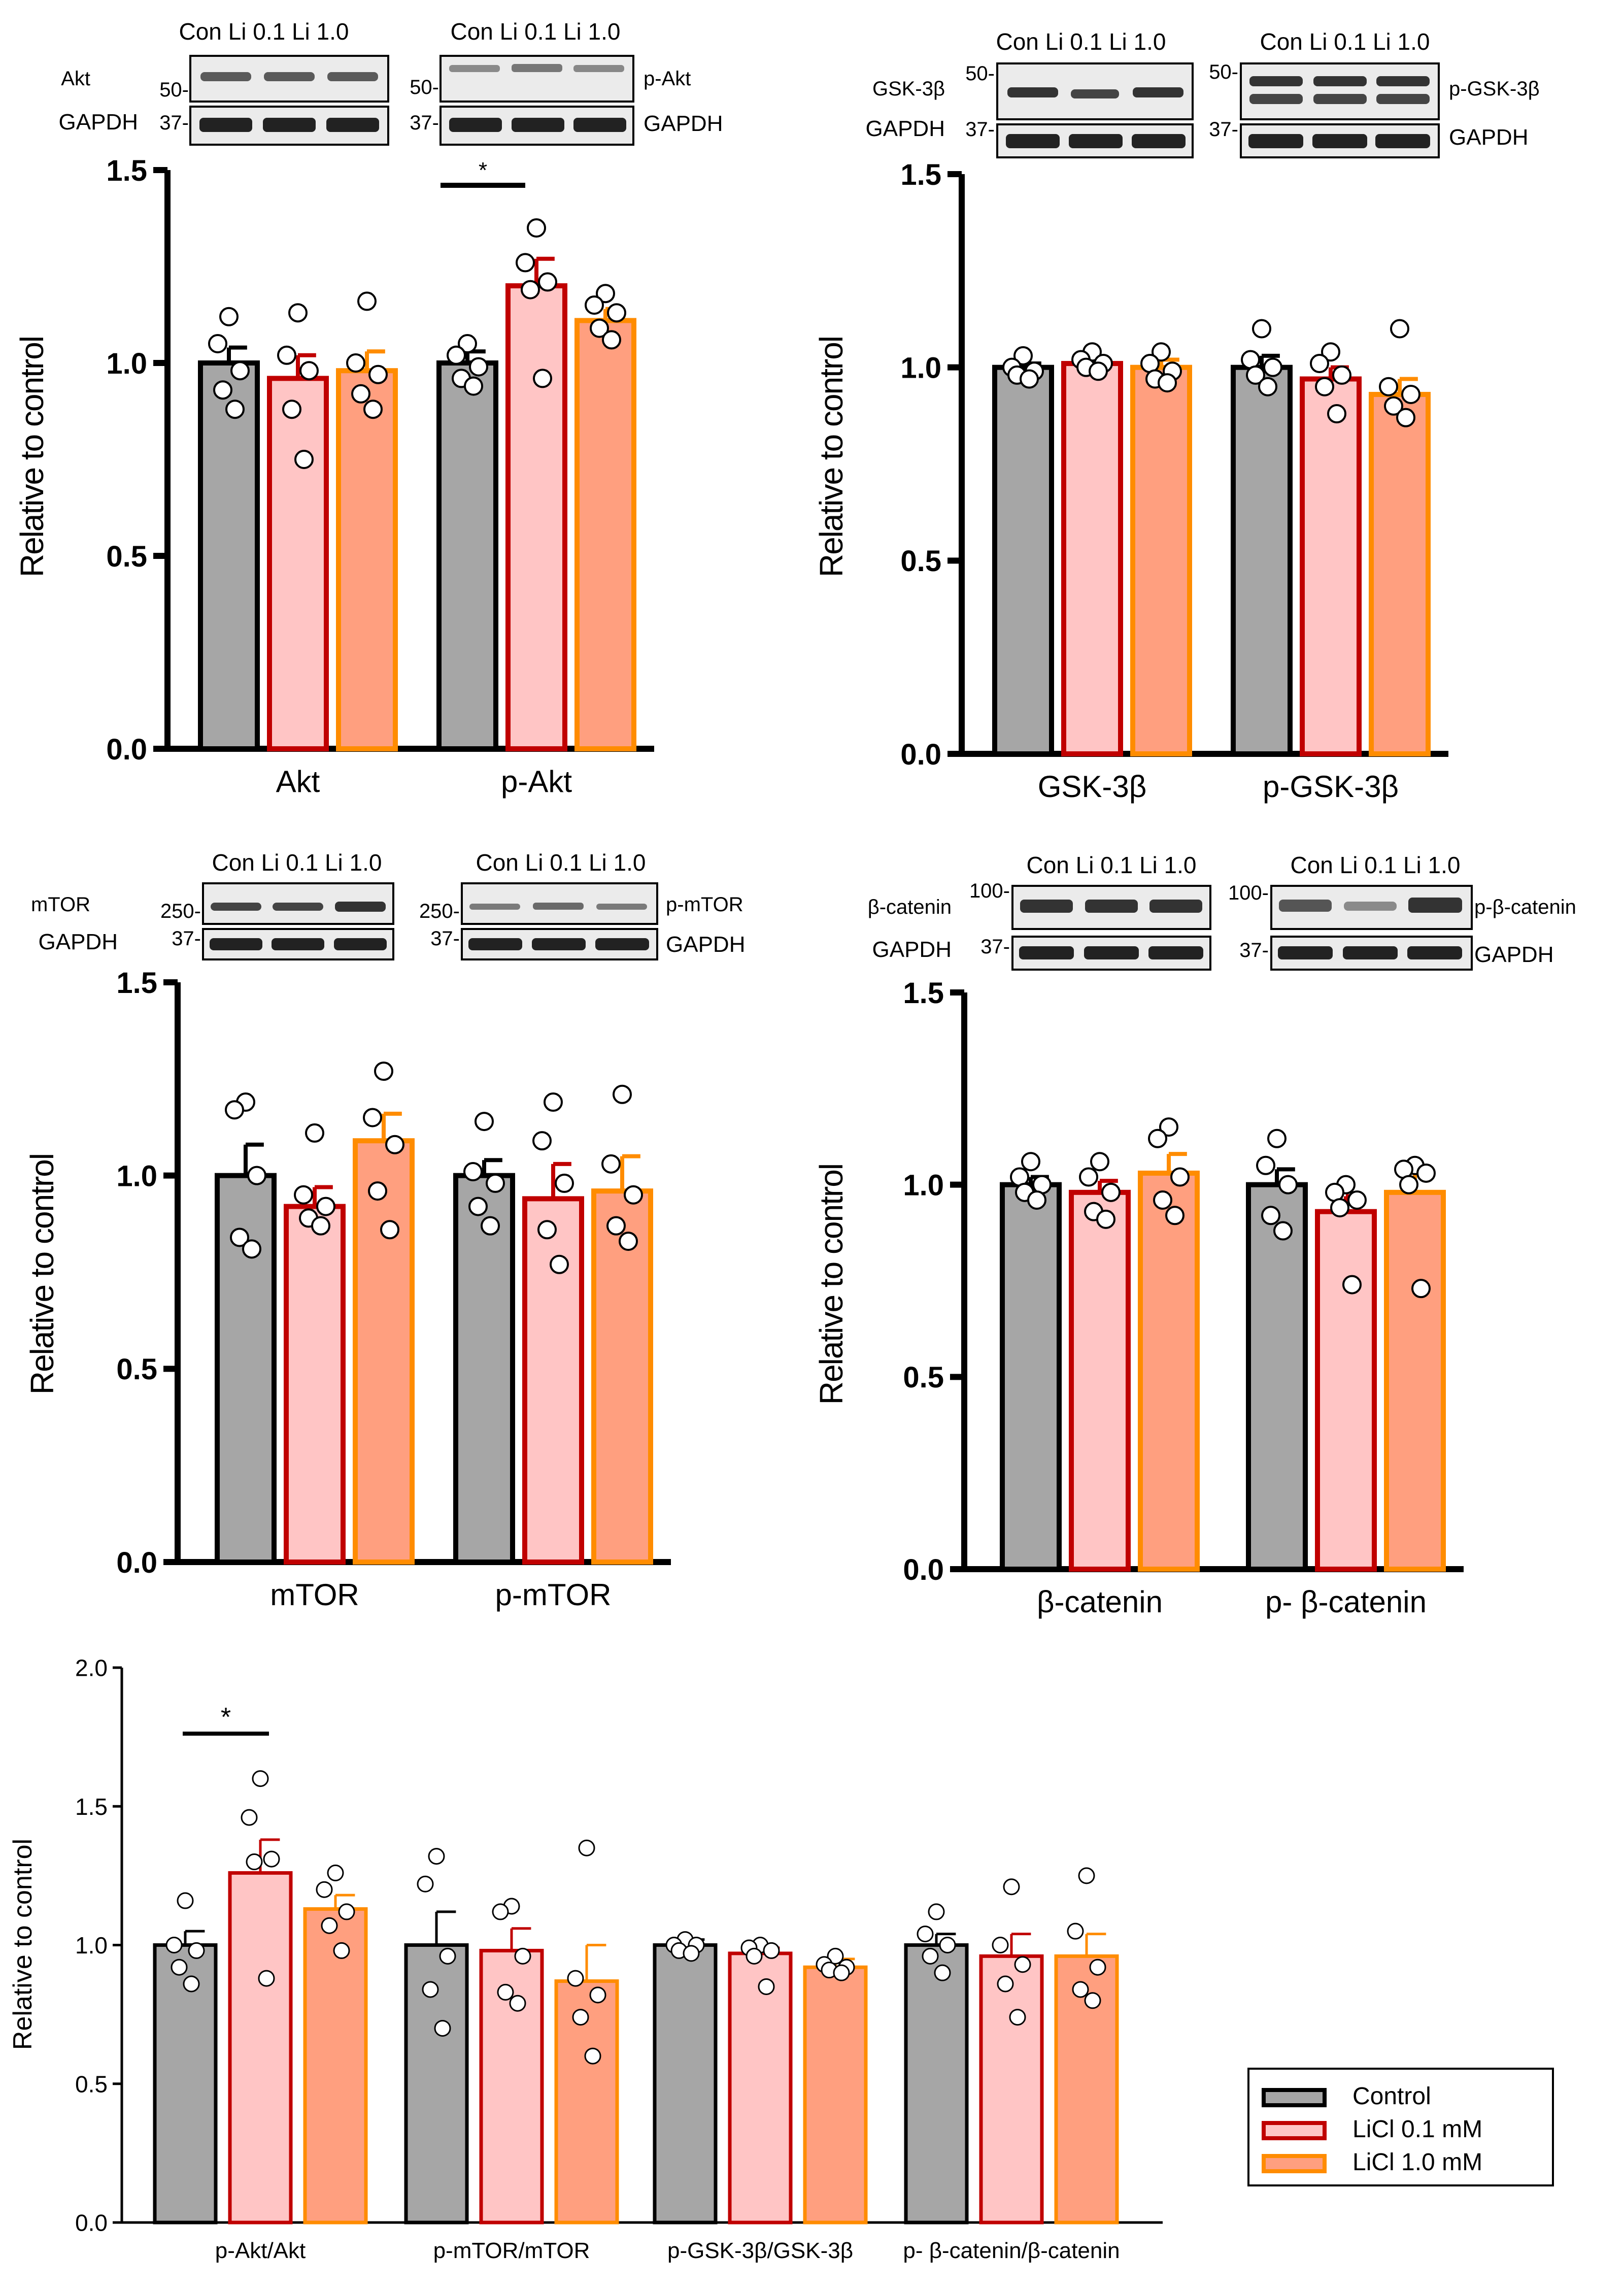 The width and height of the screenshot is (1624, 2289). I want to click on blot-group-pgsk: Con Li 0.1 Li 1.0 50- p-GSK-3β 37- GAPDH, so click(1374, 93).